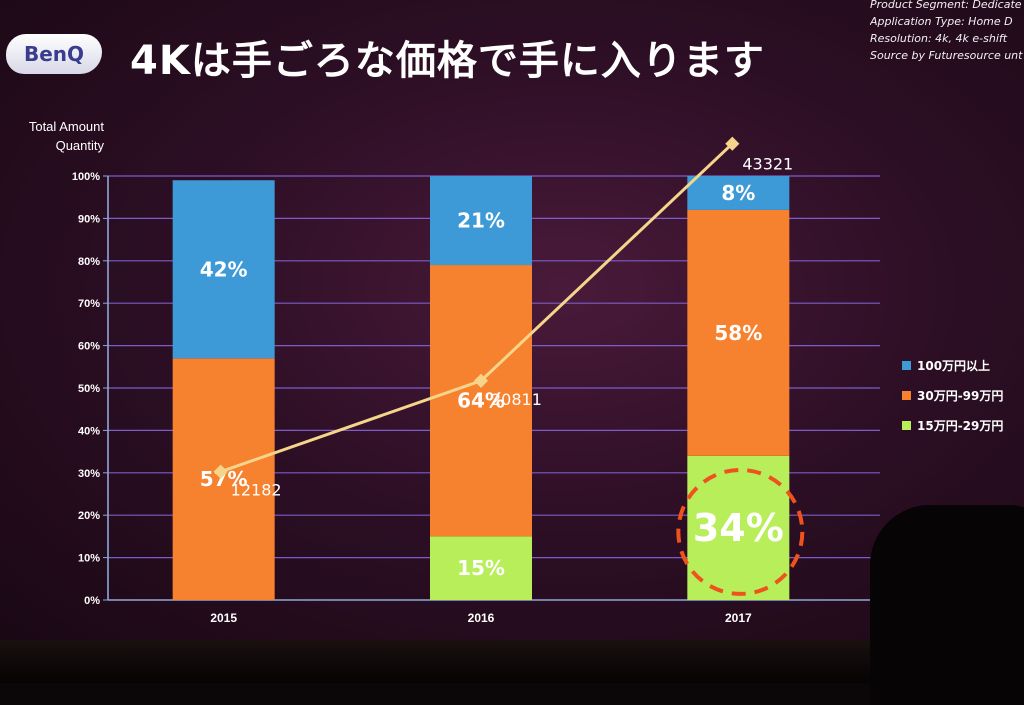 The width and height of the screenshot is (1024, 705). Describe the element at coordinates (89, 262) in the screenshot. I see `y-tick-label: 80%` at that location.